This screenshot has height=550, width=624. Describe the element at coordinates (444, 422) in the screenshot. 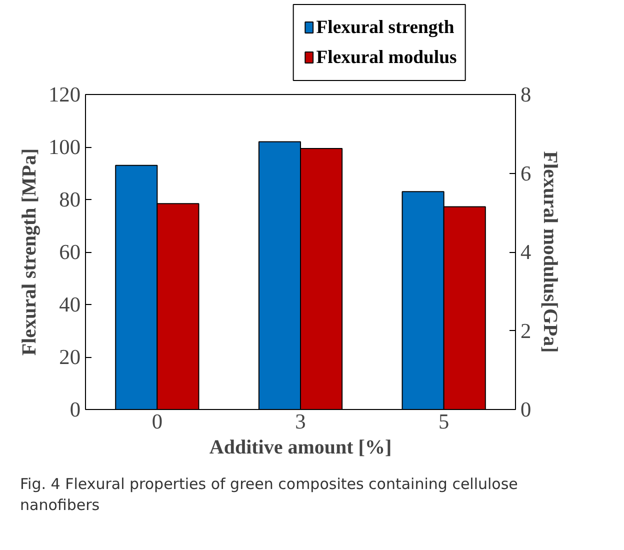

I see `x-tick-label: 5` at that location.